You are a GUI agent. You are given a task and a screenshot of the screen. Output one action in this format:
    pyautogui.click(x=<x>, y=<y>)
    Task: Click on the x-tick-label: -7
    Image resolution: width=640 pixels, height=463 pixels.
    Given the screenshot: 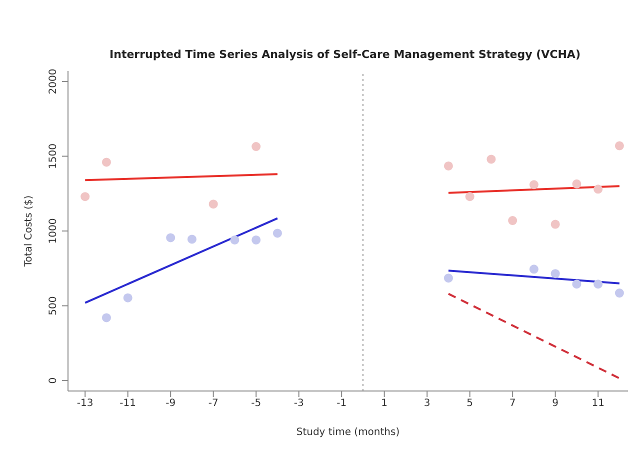 What is the action you would take?
    pyautogui.click(x=213, y=404)
    